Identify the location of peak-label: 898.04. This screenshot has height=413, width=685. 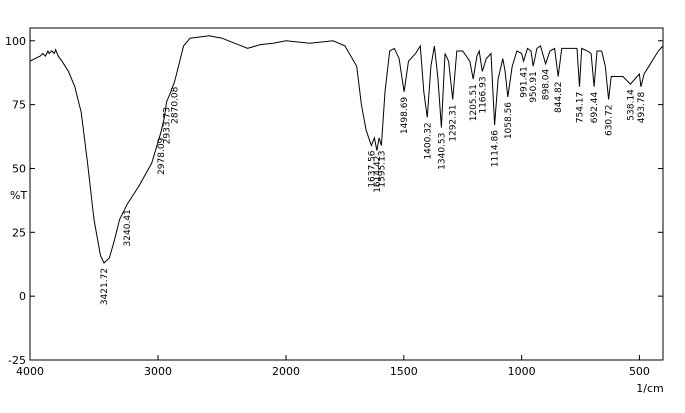
(547, 84).